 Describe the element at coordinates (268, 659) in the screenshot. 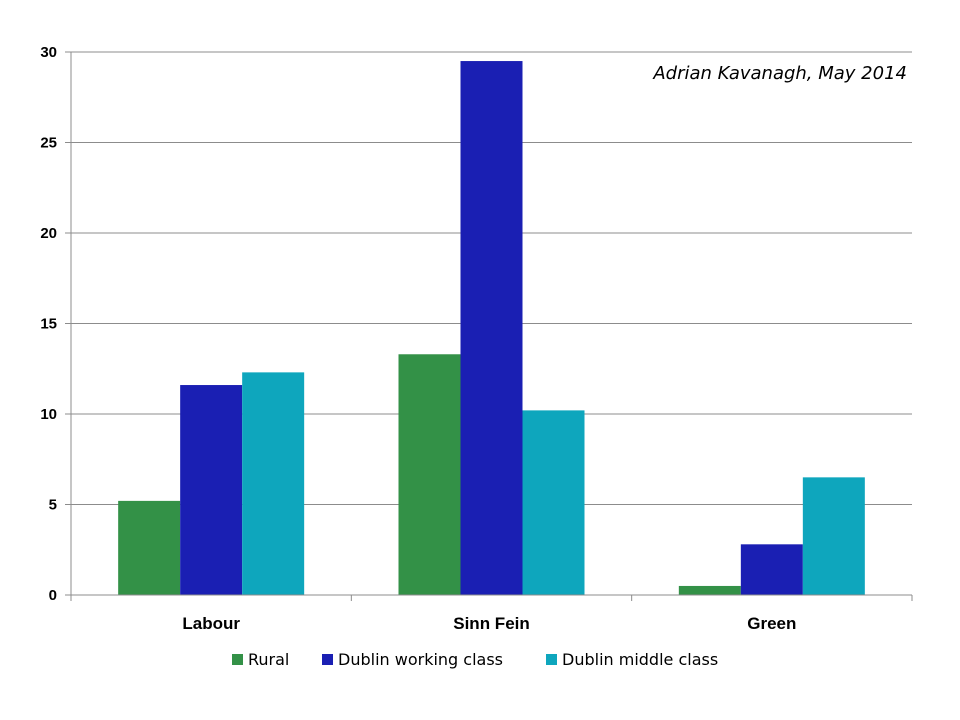

I see `legend-label: Rural` at that location.